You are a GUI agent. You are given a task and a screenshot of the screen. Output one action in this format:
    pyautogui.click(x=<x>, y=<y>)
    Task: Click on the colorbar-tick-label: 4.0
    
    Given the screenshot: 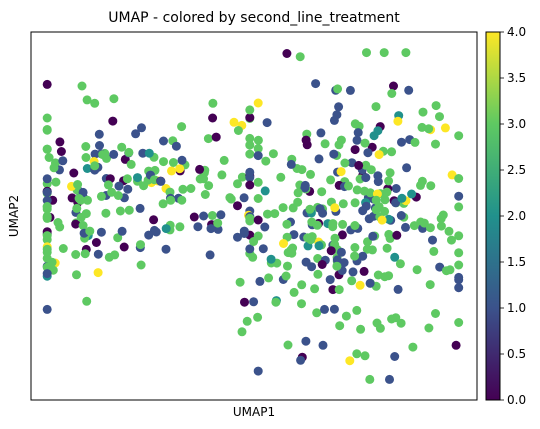 What is the action you would take?
    pyautogui.click(x=516, y=32)
    